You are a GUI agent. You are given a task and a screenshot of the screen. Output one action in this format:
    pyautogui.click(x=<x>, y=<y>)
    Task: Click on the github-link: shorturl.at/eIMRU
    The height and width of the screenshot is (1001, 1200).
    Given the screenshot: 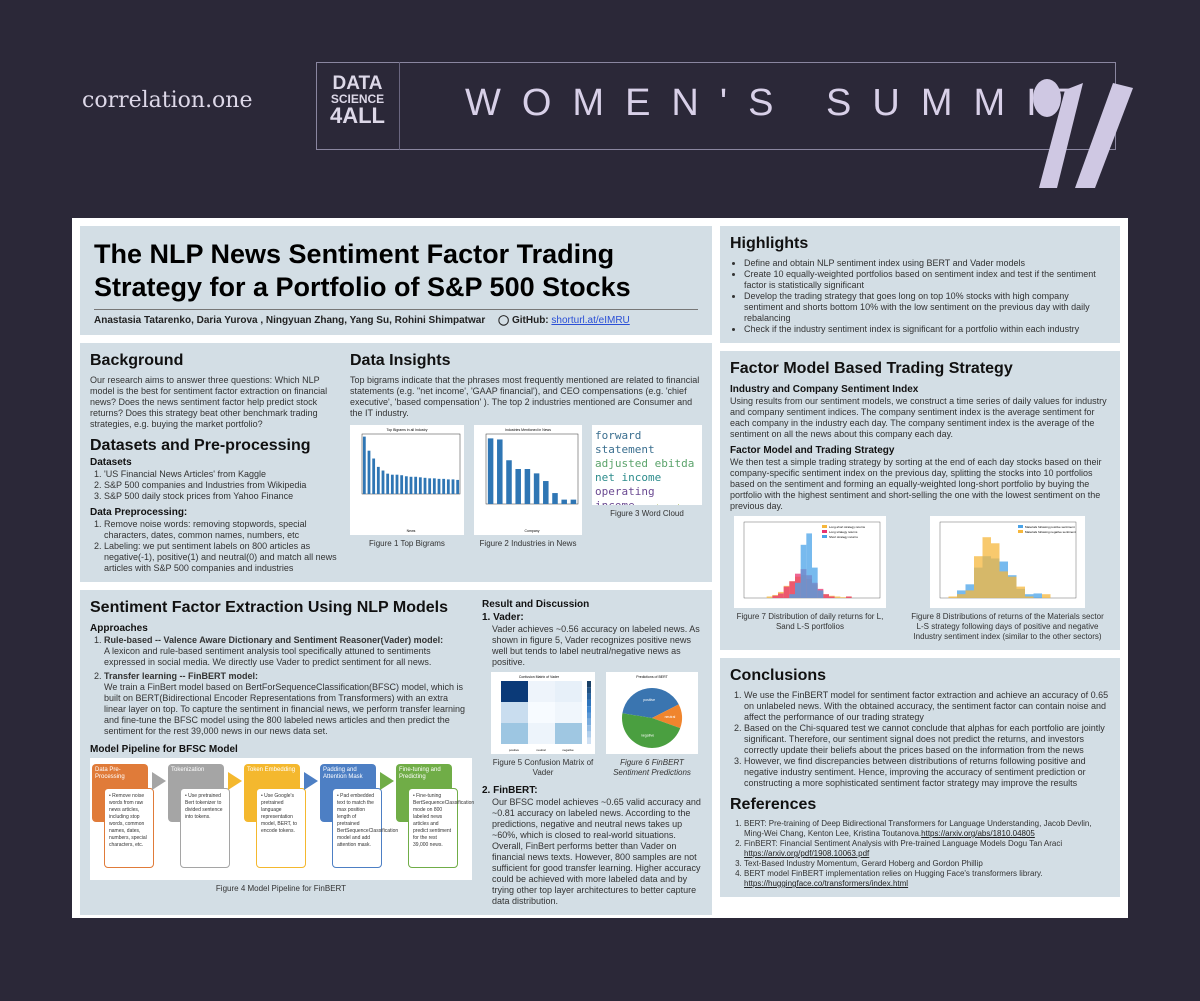 What is the action you would take?
    pyautogui.click(x=590, y=320)
    